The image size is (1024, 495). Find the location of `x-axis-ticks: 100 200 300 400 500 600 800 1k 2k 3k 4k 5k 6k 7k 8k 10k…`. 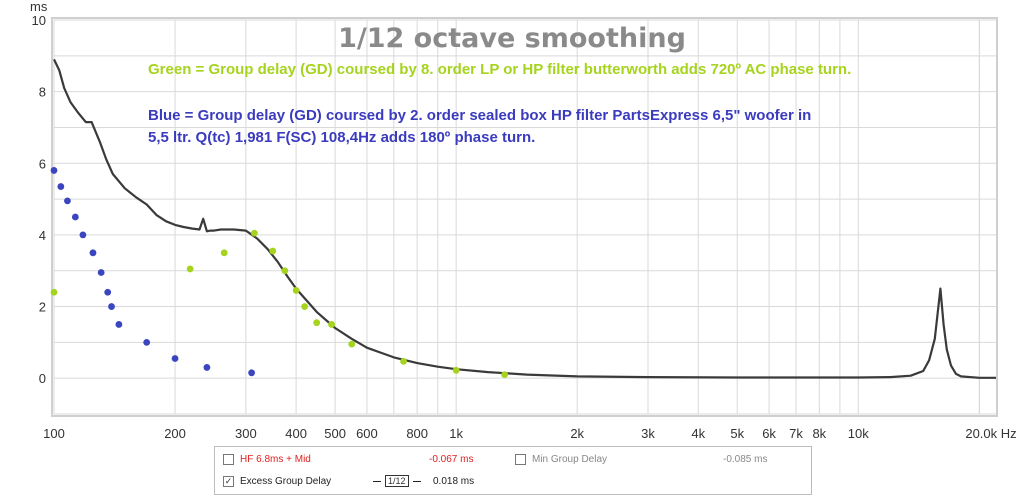

x-axis-ticks: 100 200 300 400 500 600 800 1k 2k 3k 4k 5k 6k 7k 8k 10k… is located at coordinates (530, 433).